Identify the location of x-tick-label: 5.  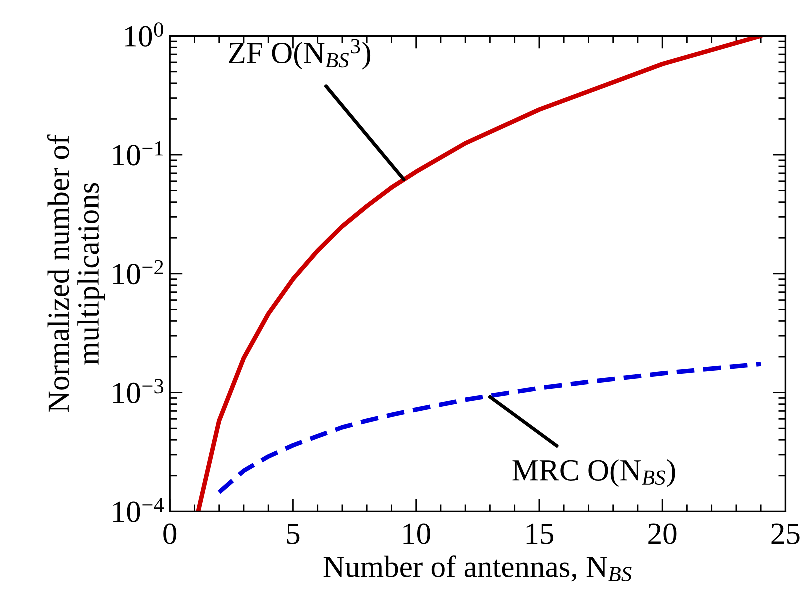
(293, 534).